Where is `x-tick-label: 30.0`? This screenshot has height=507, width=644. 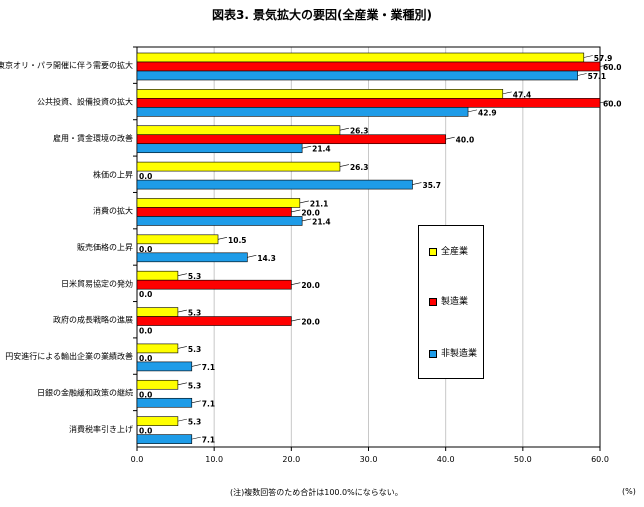
x-tick-label: 30.0 is located at coordinates (369, 459).